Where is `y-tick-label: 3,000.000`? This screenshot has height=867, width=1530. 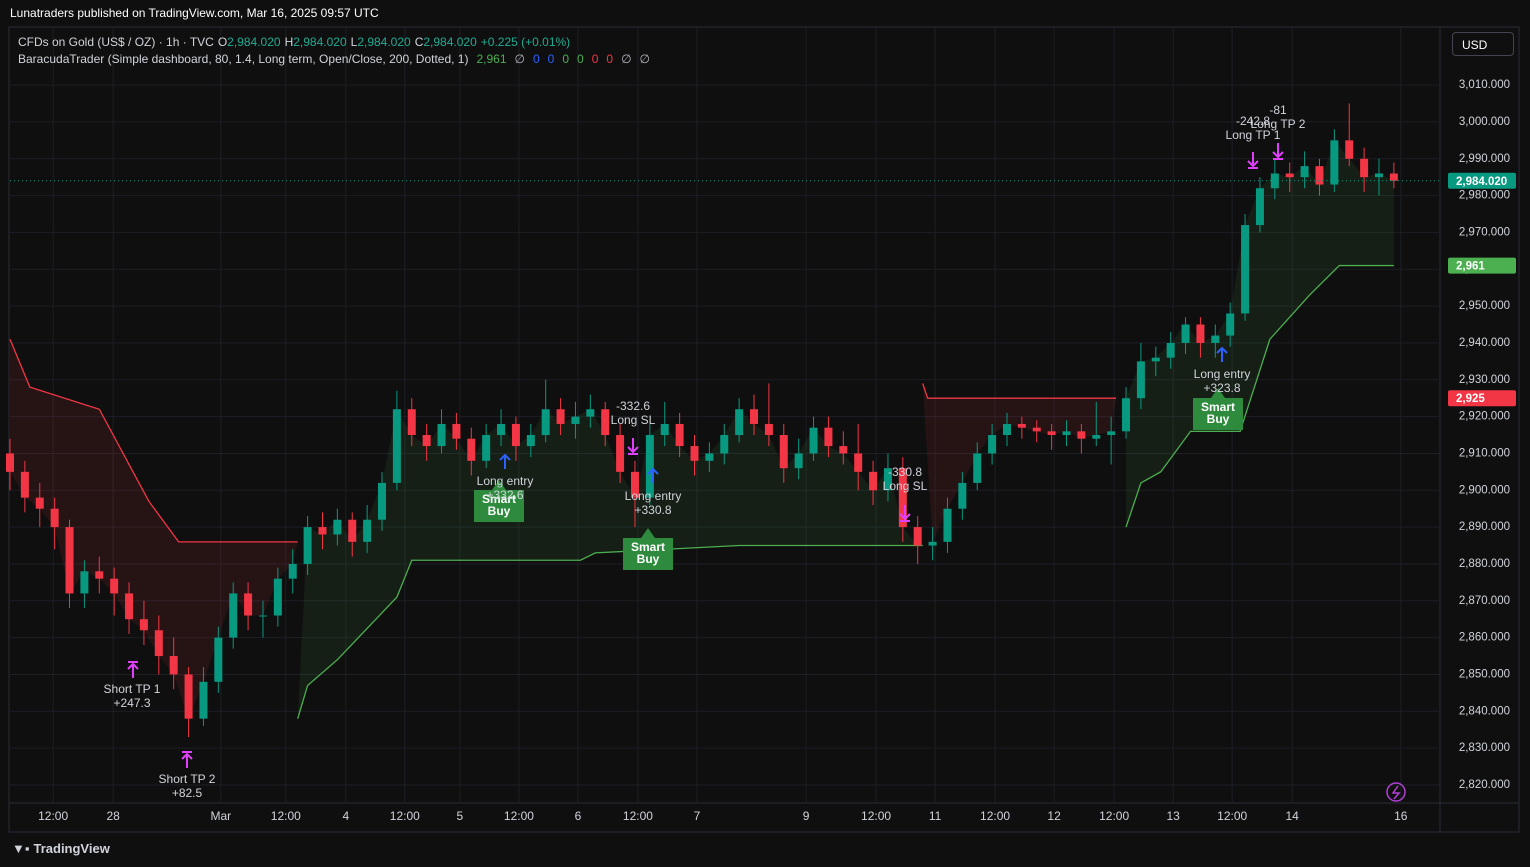 y-tick-label: 3,000.000 is located at coordinates (1484, 122).